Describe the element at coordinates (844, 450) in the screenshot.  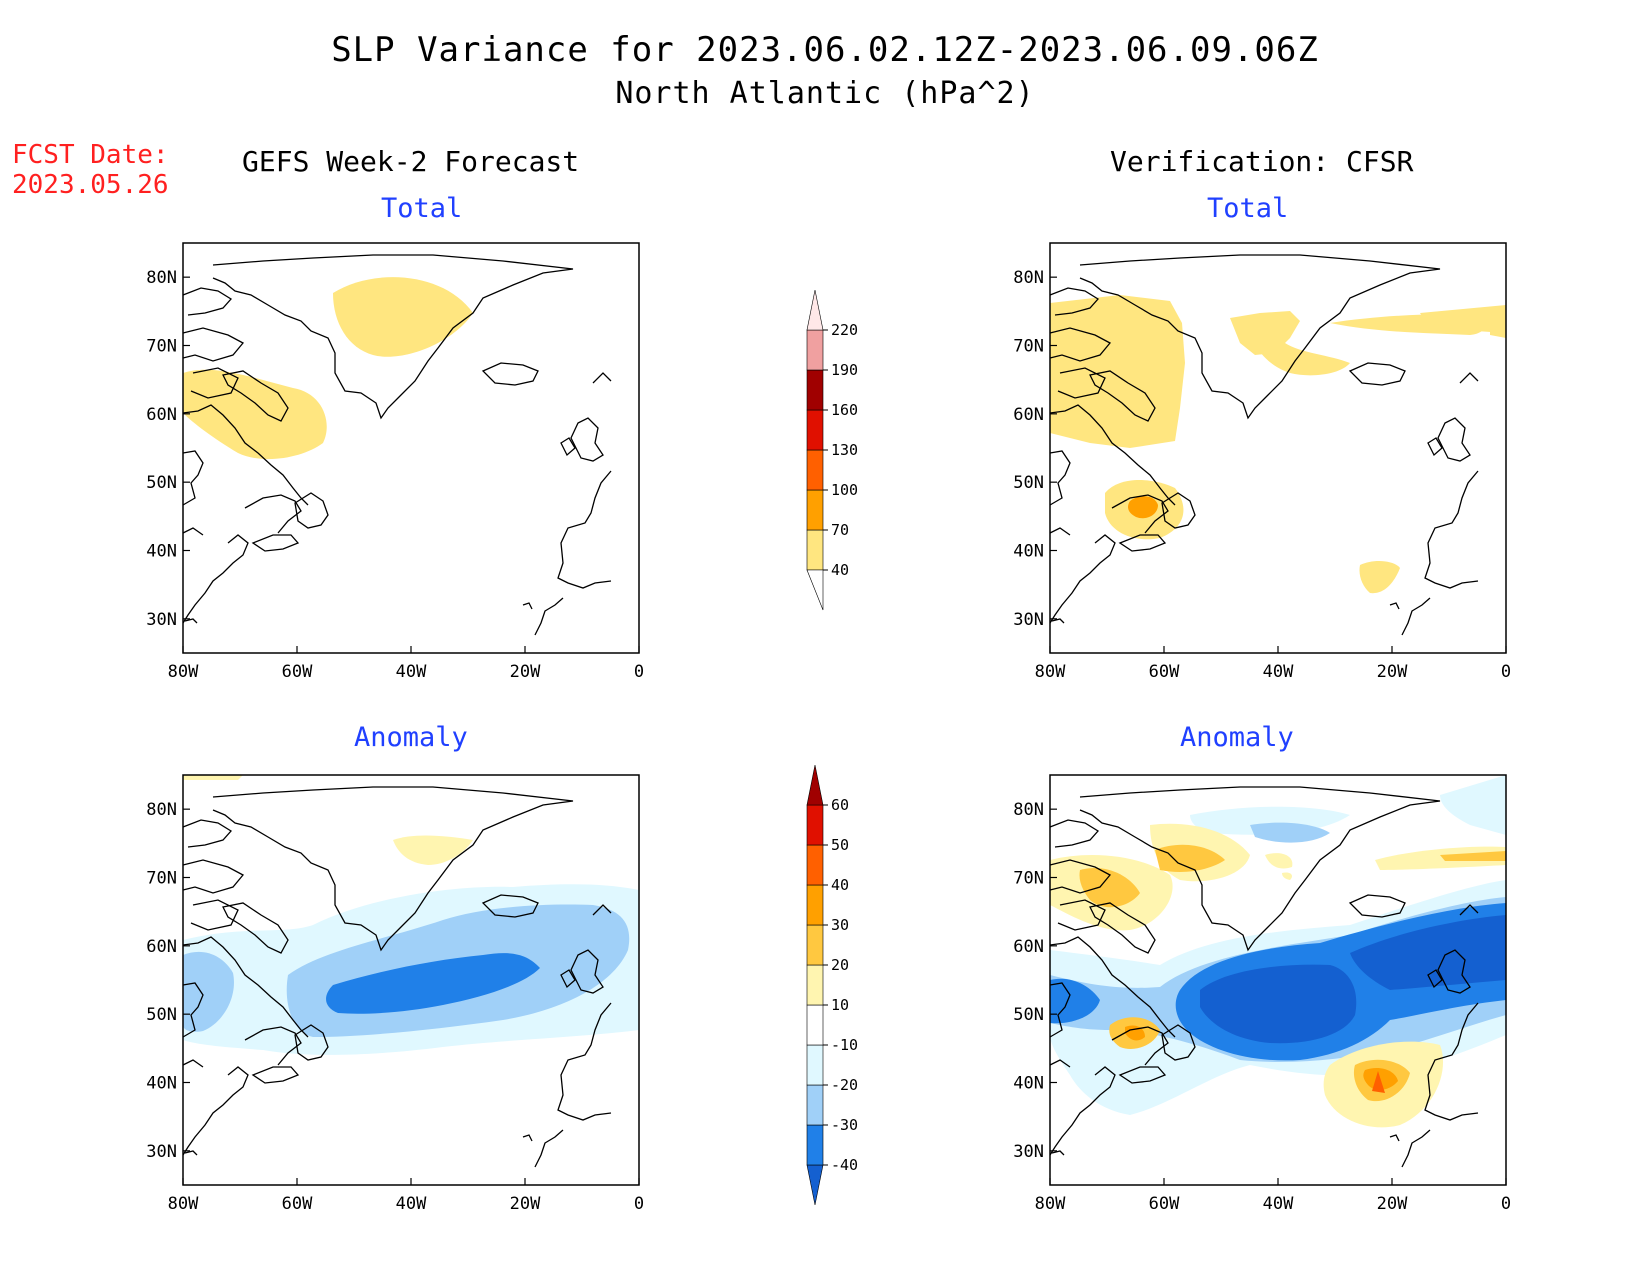
I see `colorbar-label: 130` at that location.